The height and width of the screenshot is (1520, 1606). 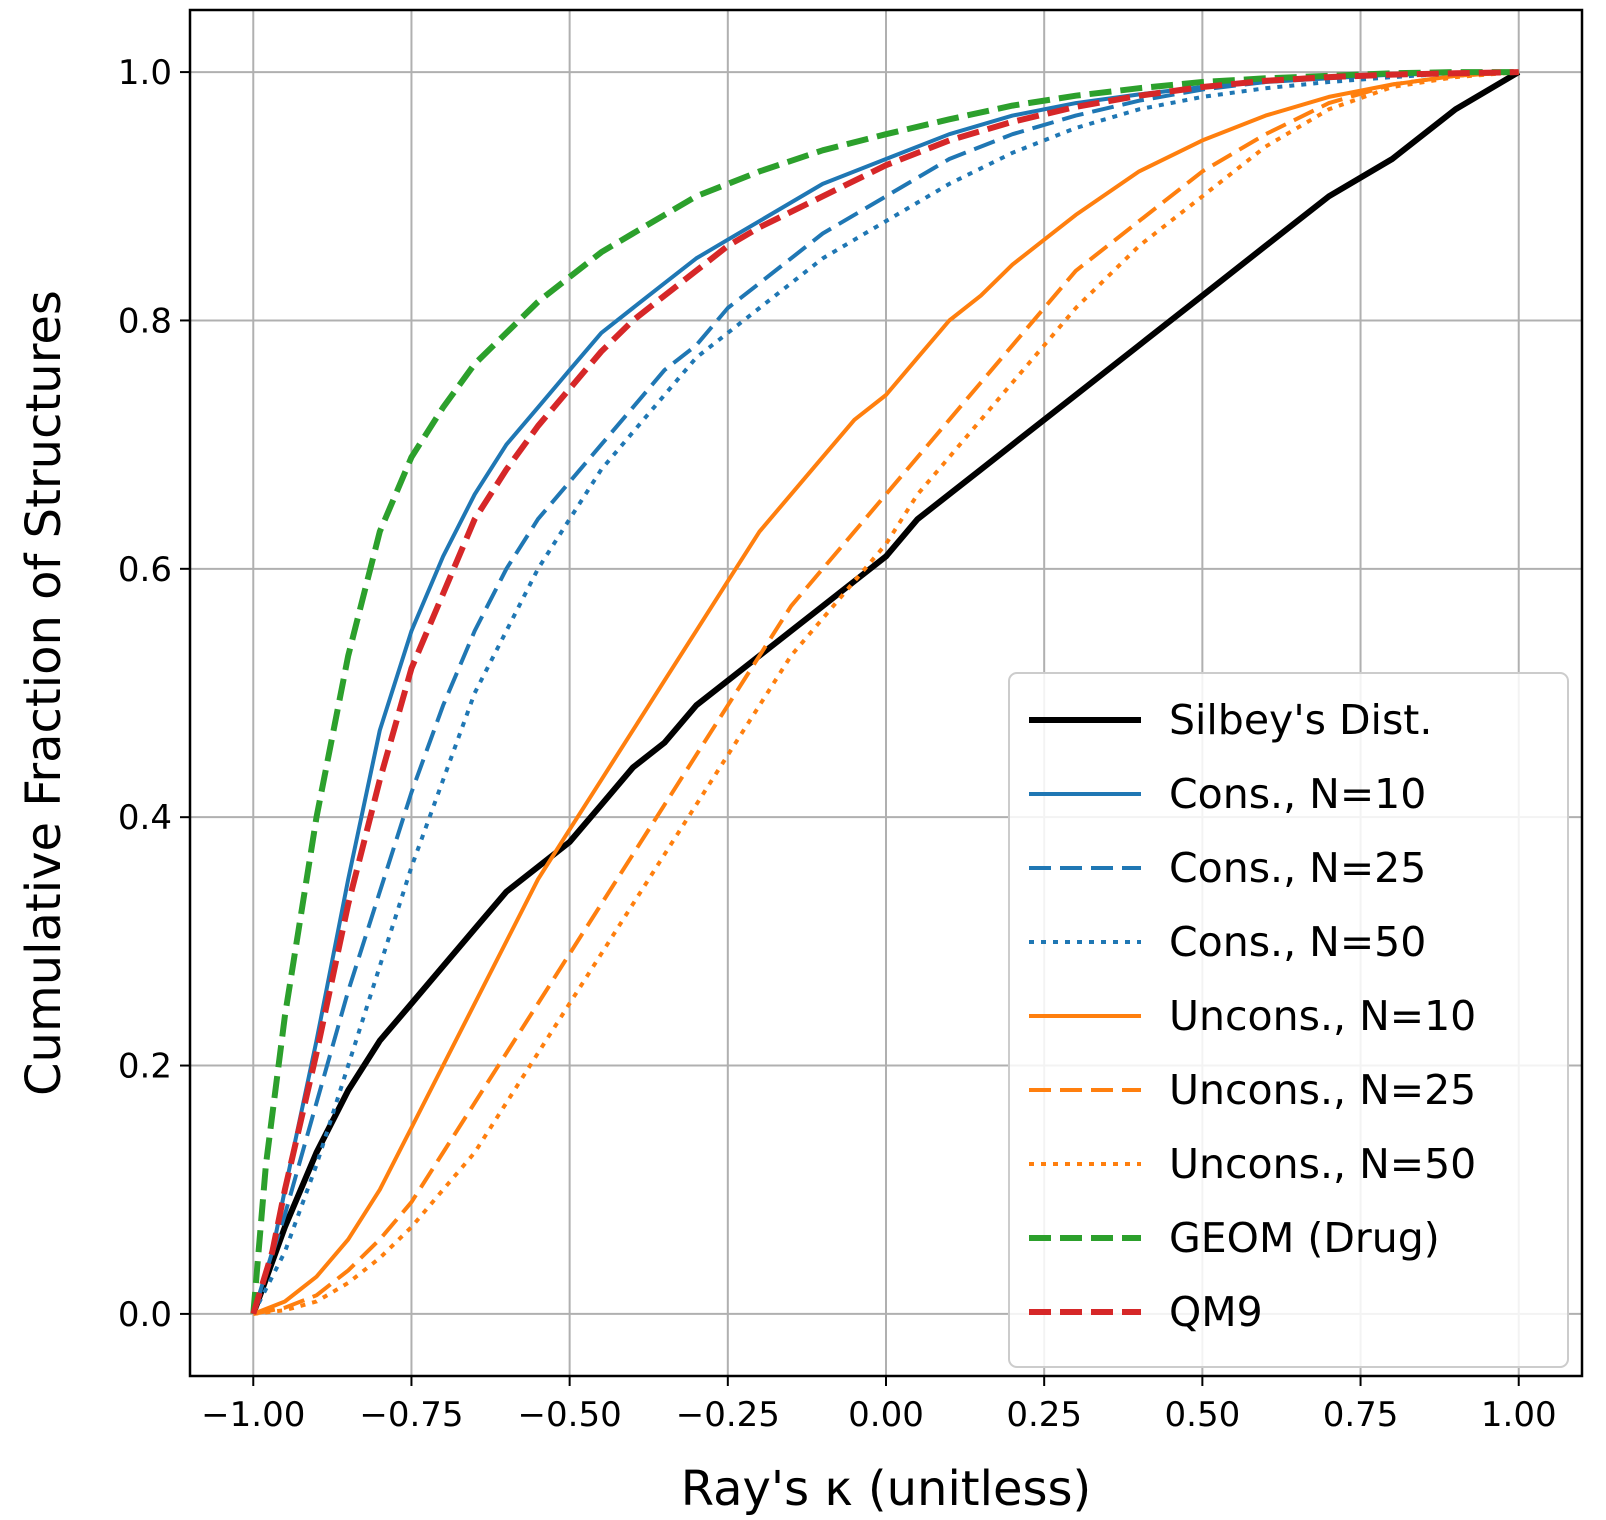 I want to click on legend-label: QM9, so click(x=1216, y=1312).